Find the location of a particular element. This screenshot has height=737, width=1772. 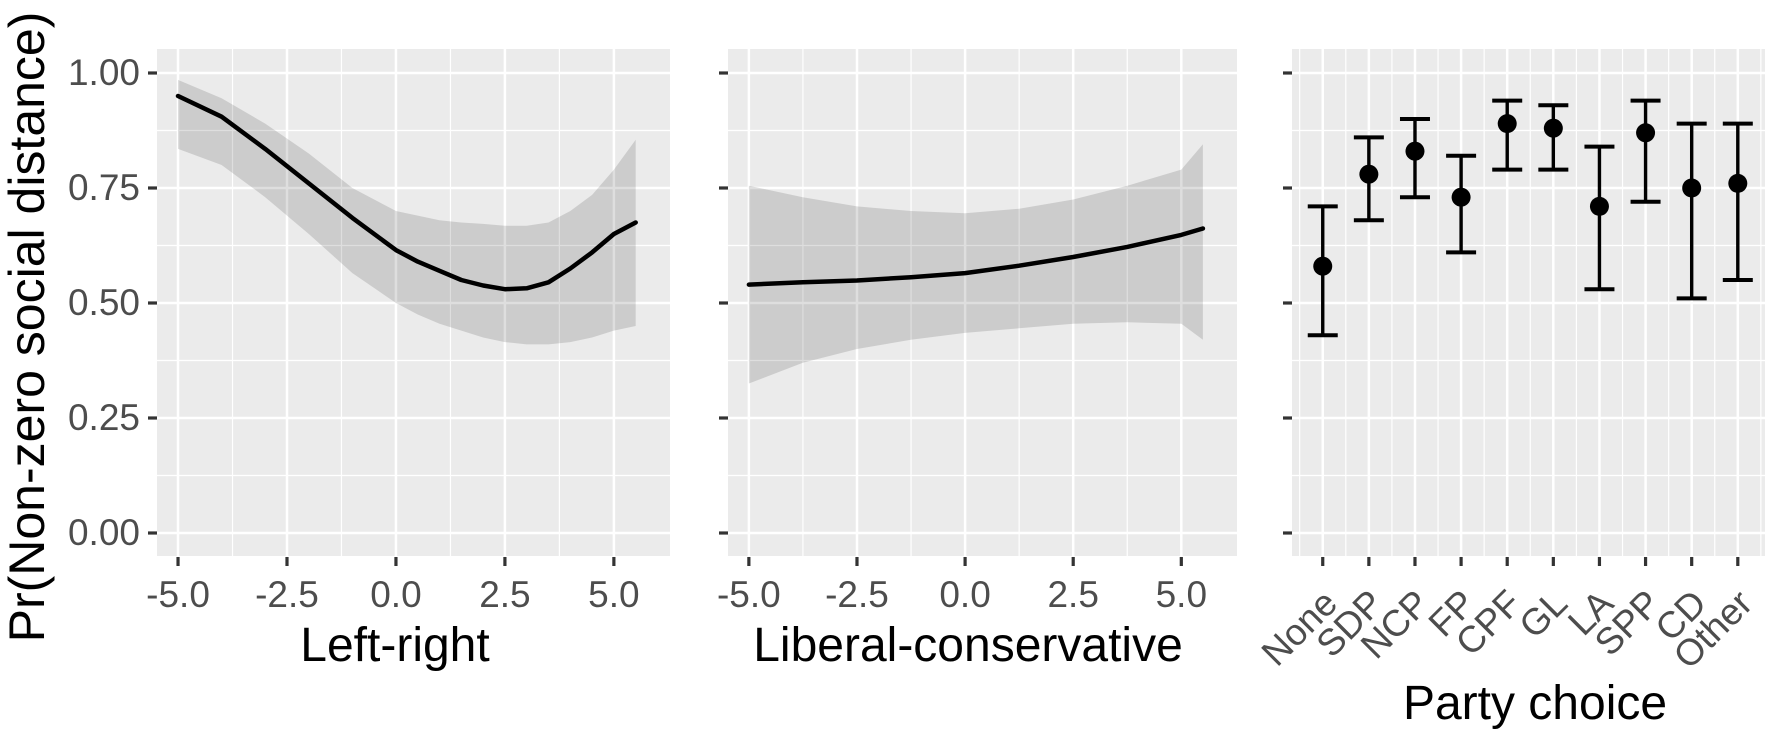

x-axis-title-left-right: Left-right is located at coordinates (395, 645).